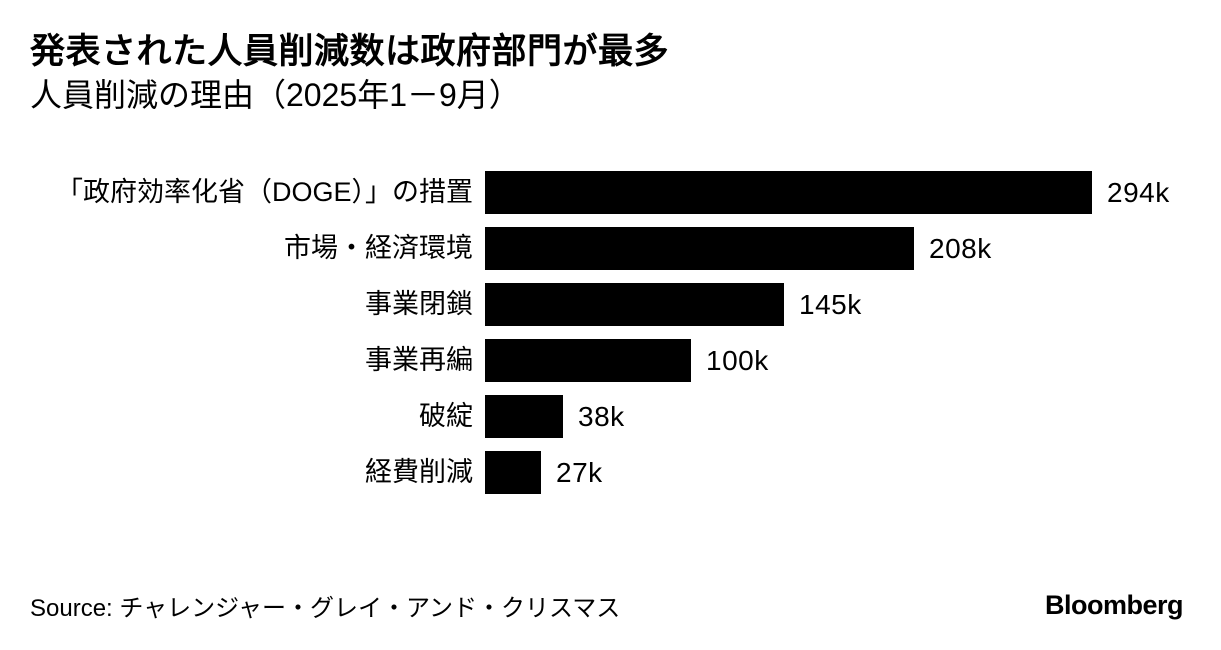  I want to click on value-label: 294k, so click(1138, 192).